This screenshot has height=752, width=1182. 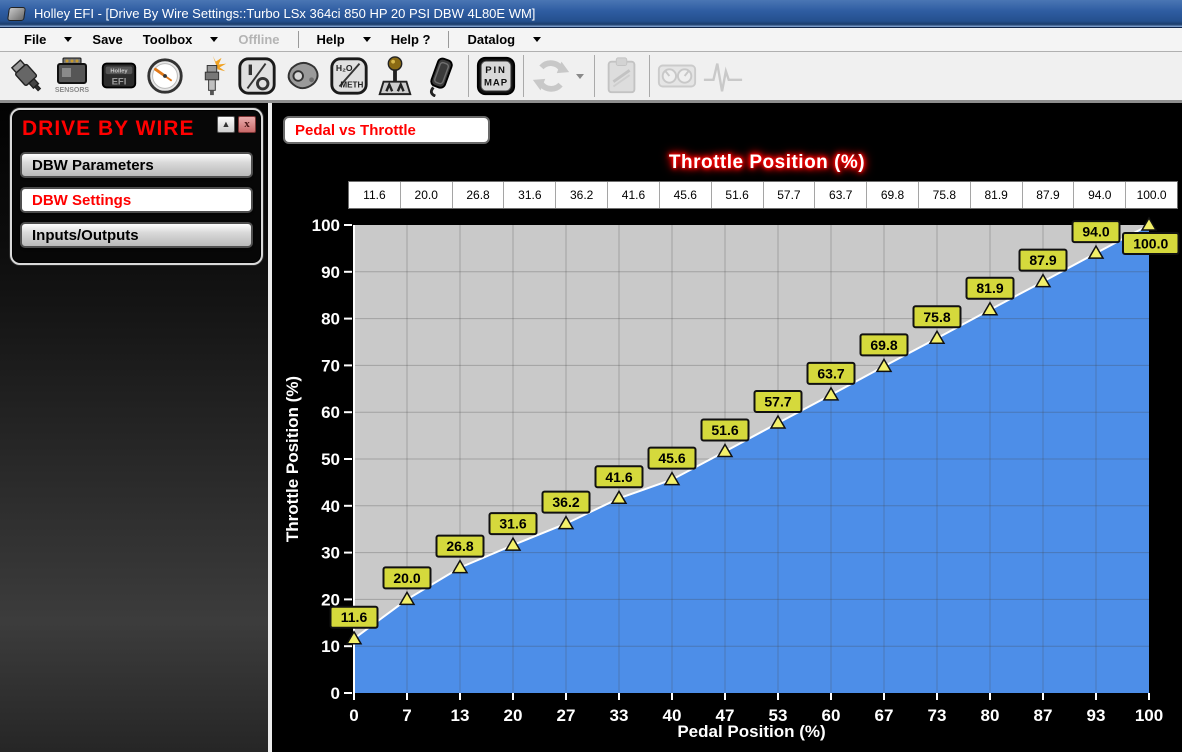 What do you see at coordinates (944, 195) in the screenshot?
I see `throttle-value-cell: 75.8` at bounding box center [944, 195].